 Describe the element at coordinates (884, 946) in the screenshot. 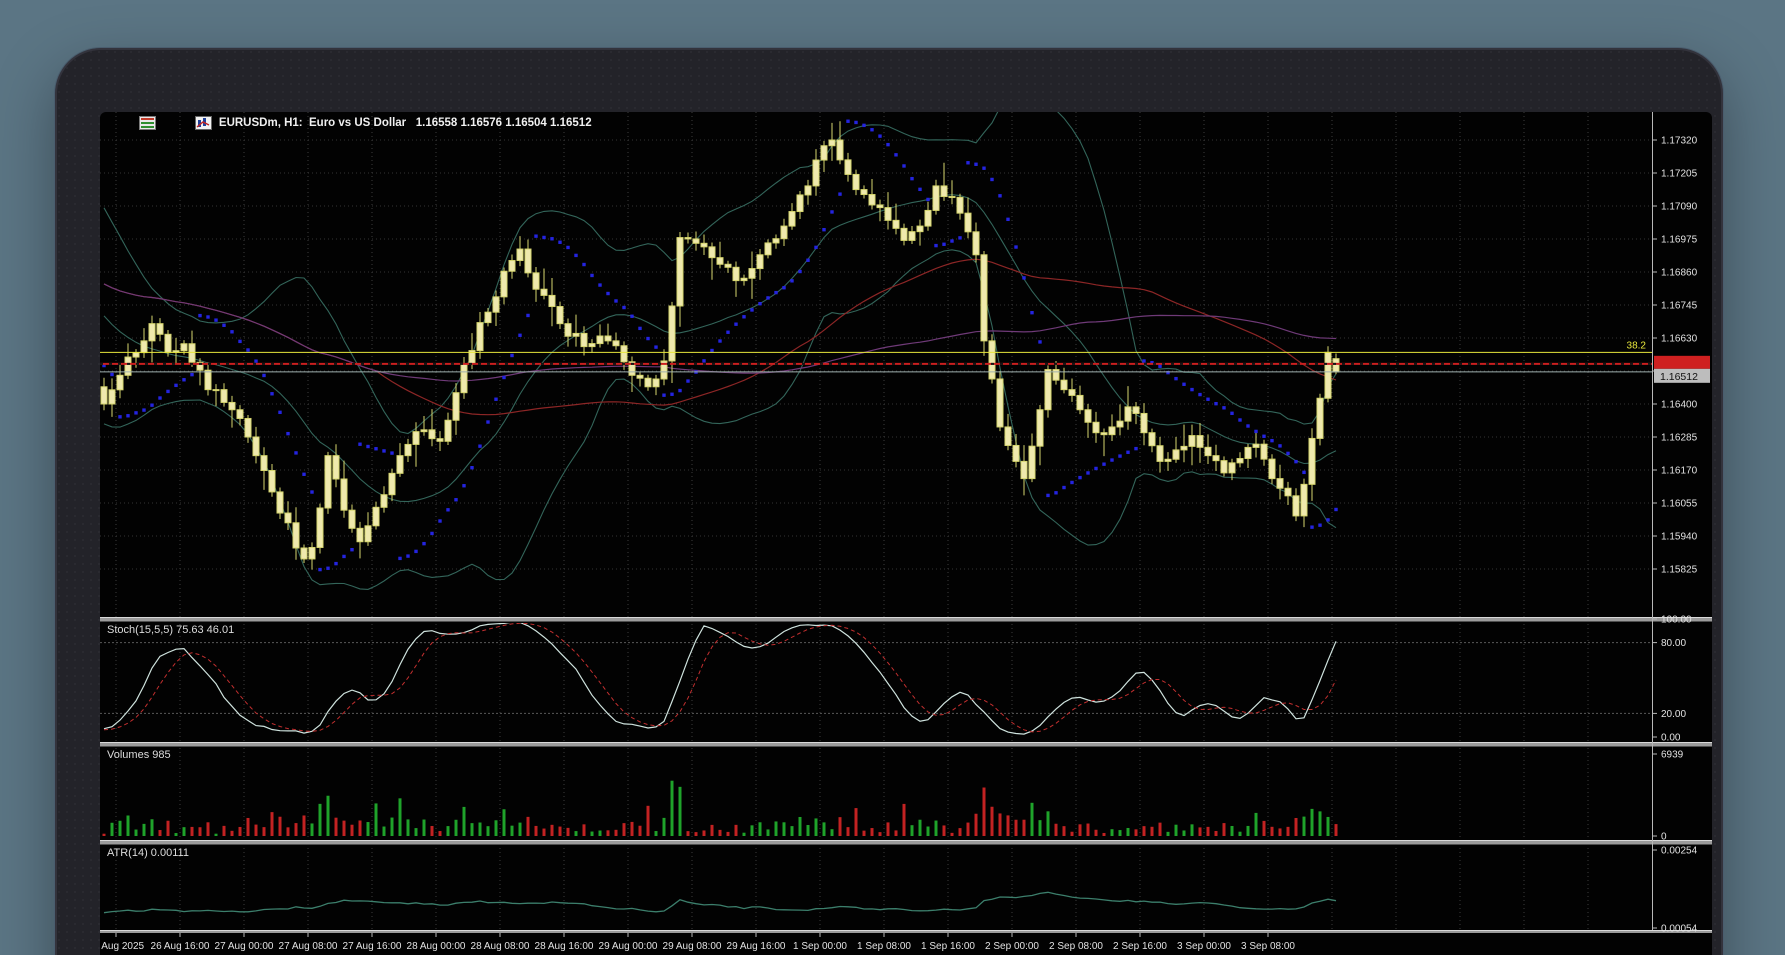

I see `time-axis-label: 1 Sep 08:00` at that location.